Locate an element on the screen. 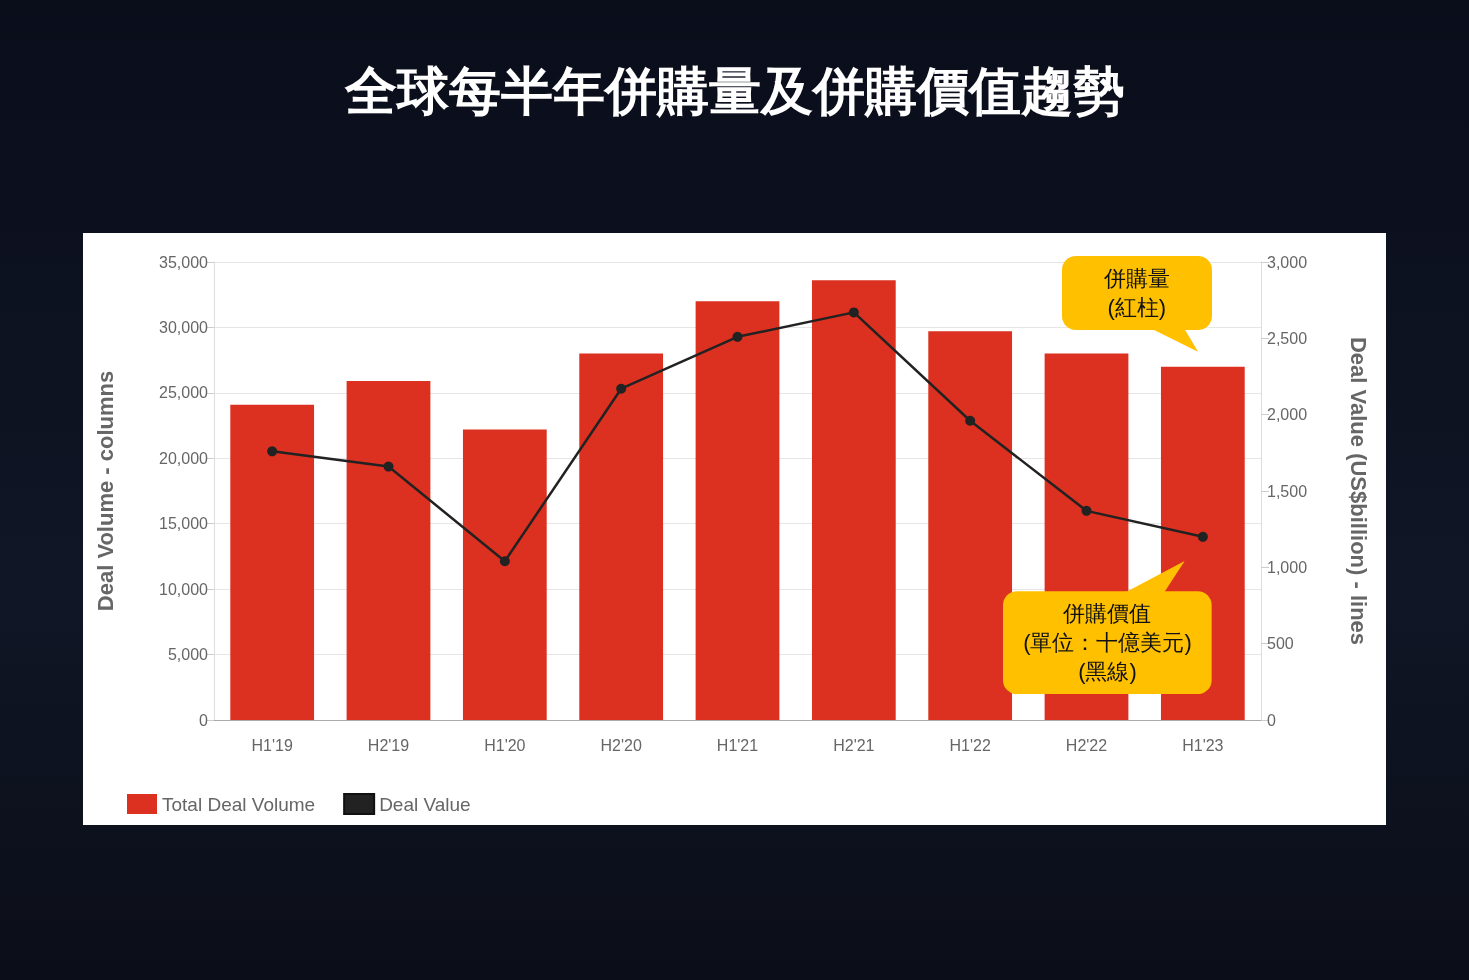  x-tick-label: H1'23 is located at coordinates (1203, 745).